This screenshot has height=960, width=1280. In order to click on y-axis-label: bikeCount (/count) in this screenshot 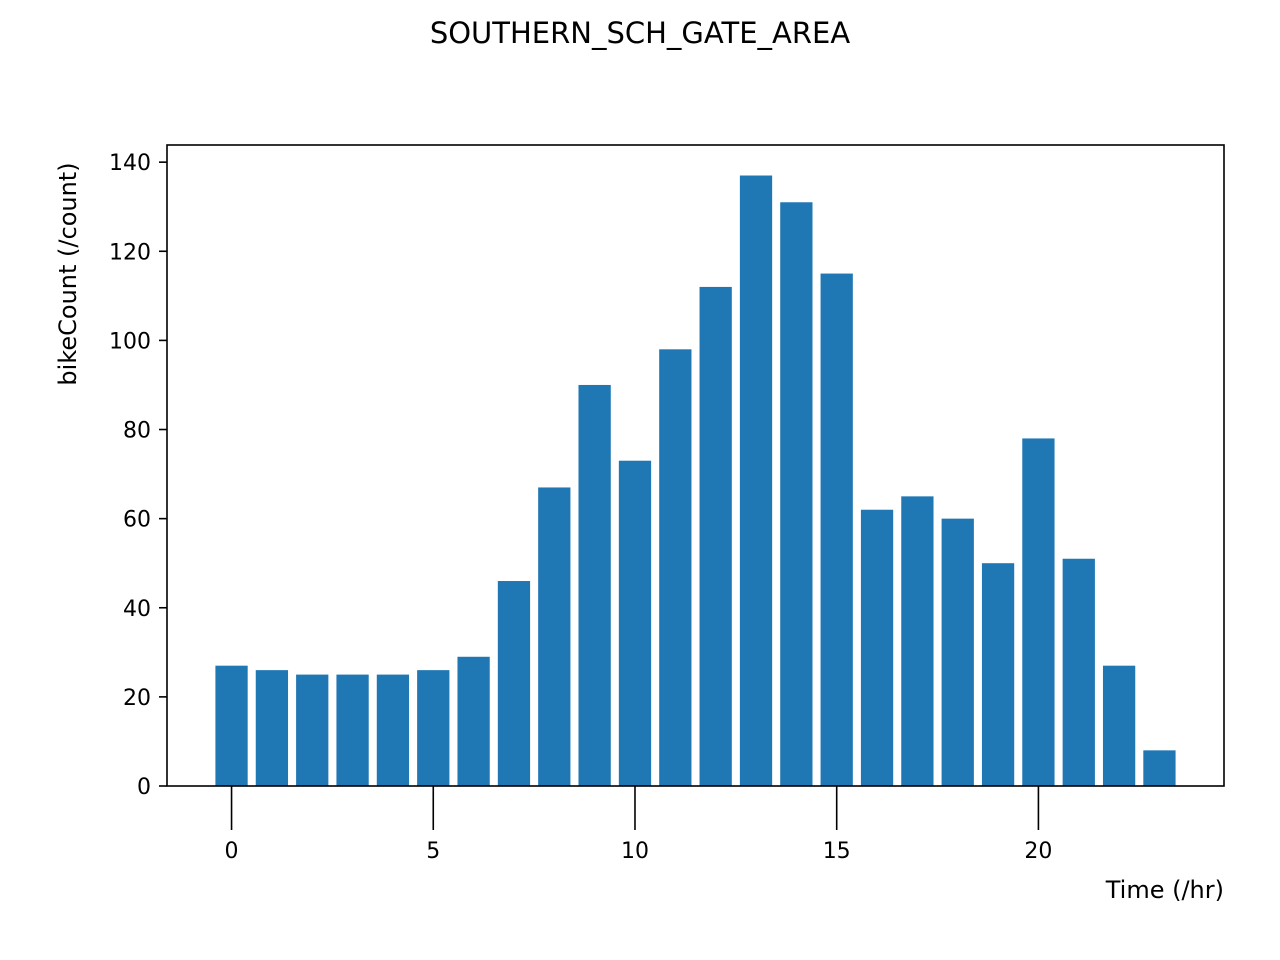, I will do `click(68, 273)`.